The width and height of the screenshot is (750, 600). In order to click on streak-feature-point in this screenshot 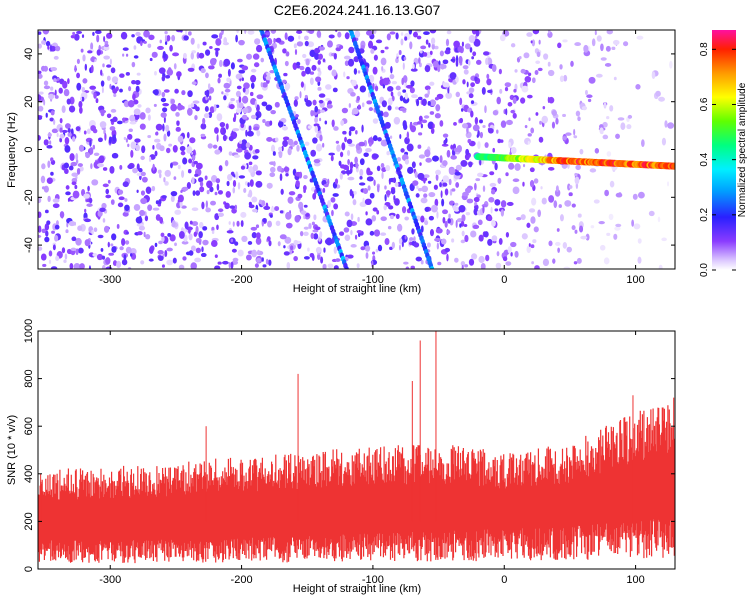, I will do `click(432, 267)`.